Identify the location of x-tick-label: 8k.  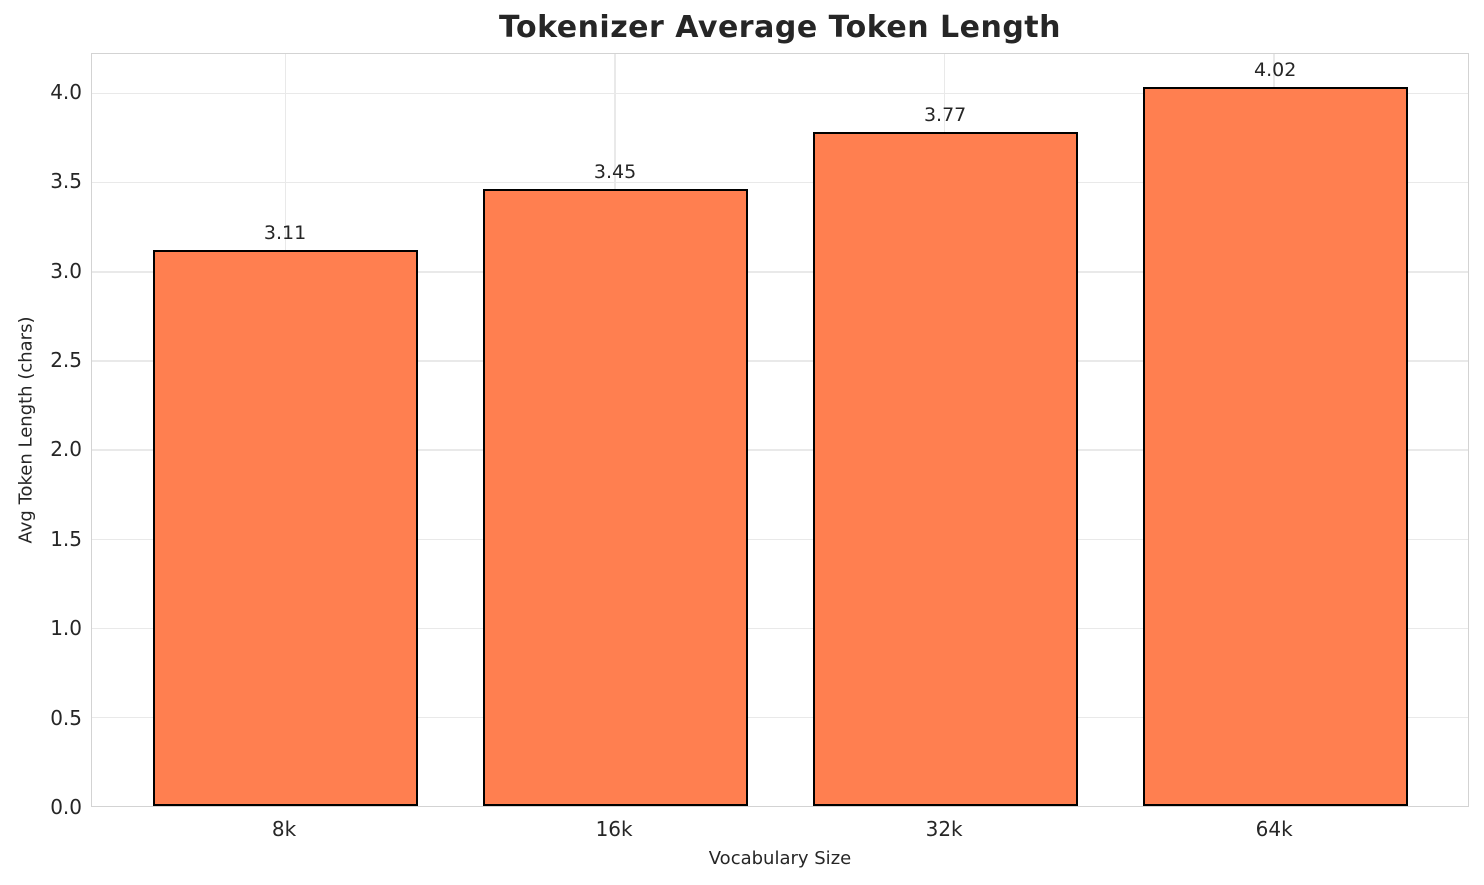
(284, 829).